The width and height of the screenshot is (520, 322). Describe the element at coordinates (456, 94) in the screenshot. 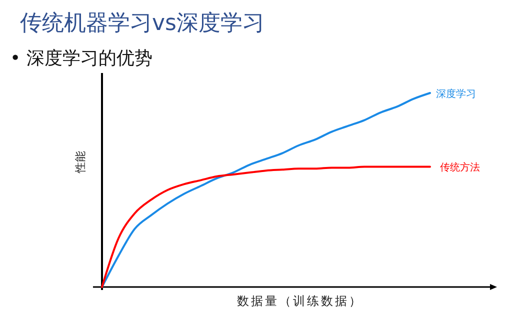

I see `series-label: 深度学习` at that location.